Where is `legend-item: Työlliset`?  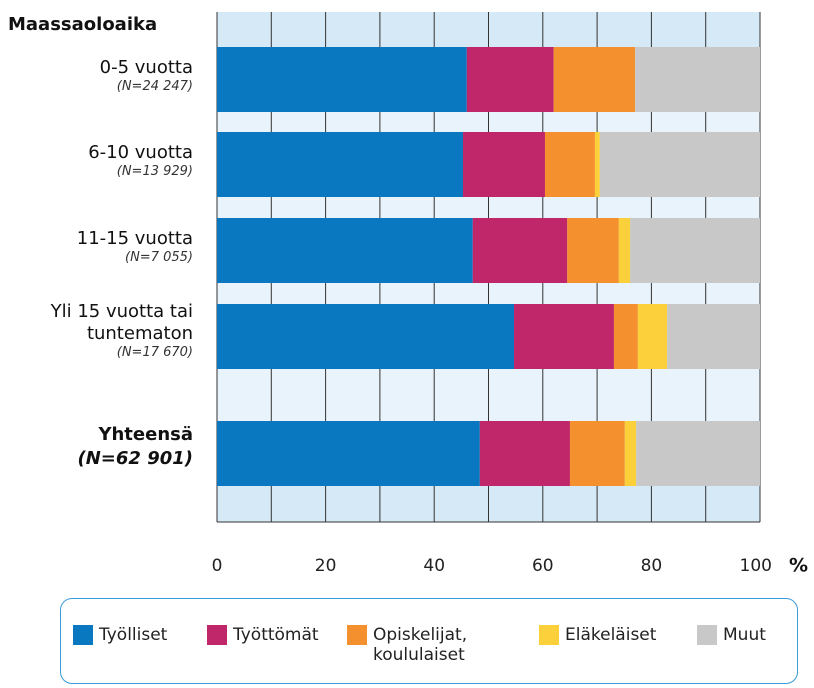 legend-item: Työlliset is located at coordinates (120, 635).